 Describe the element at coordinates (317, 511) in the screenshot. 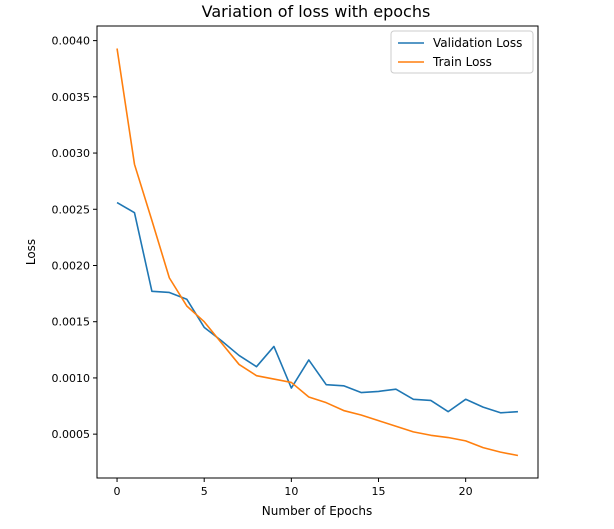

I see `x-axis-label: Number of Epochs` at that location.